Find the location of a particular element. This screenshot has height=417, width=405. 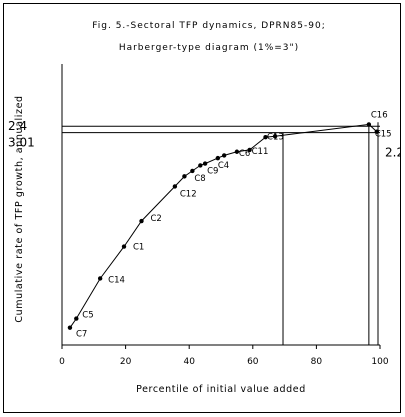

data-point-label: C12 is located at coordinates (188, 194).